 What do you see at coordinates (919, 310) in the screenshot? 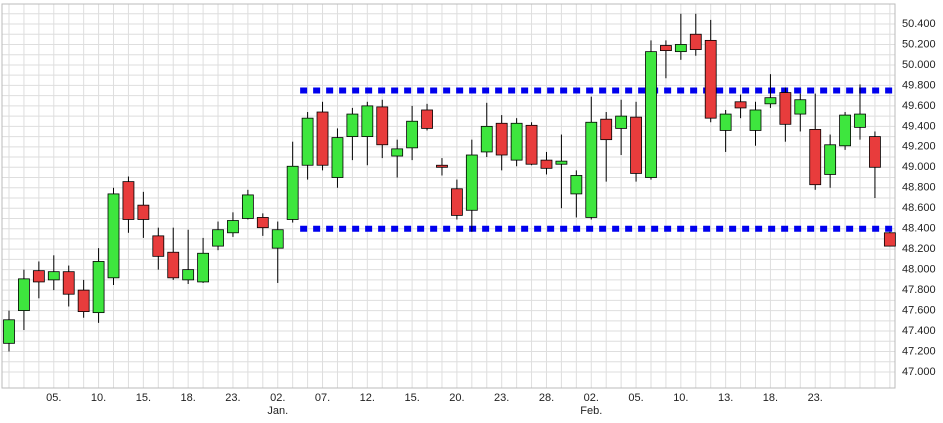
I see `y-tick-label: 47.600` at bounding box center [919, 310].